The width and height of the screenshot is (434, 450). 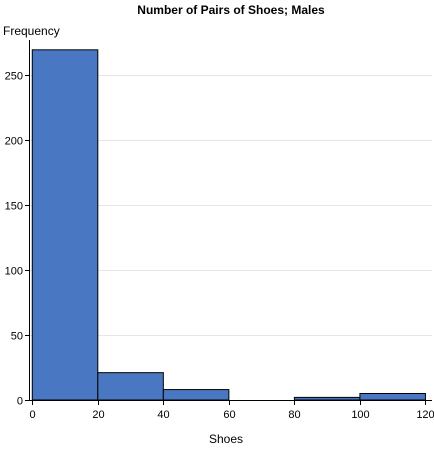 I want to click on x-tick-label-0: 0, so click(x=32, y=415).